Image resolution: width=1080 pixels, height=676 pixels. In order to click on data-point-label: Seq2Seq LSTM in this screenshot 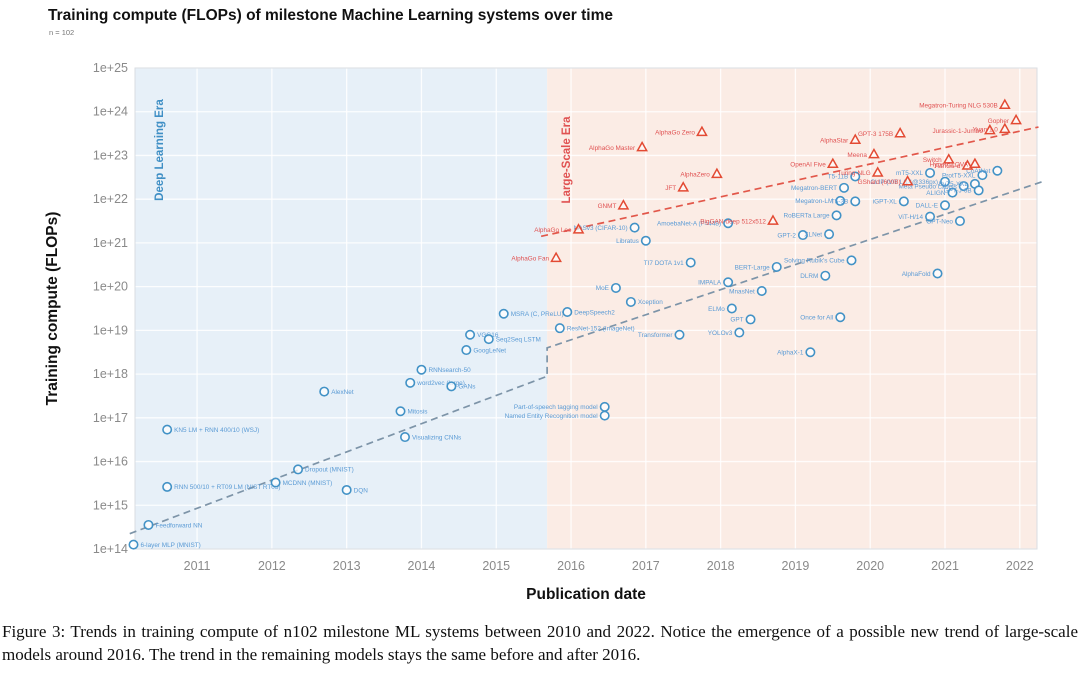, I will do `click(518, 339)`.